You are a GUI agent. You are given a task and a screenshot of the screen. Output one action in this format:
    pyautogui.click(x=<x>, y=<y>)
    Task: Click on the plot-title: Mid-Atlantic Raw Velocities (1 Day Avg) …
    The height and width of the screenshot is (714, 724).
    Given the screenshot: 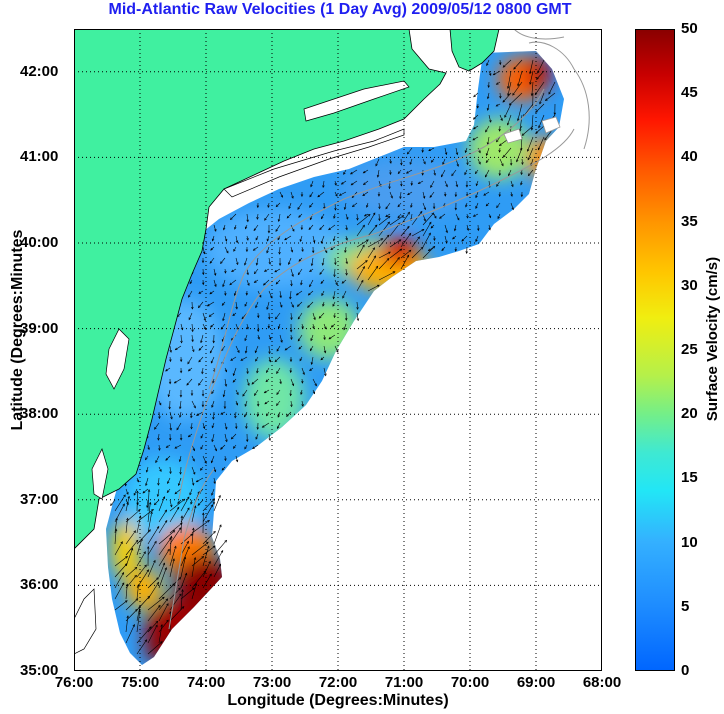 What is the action you would take?
    pyautogui.click(x=340, y=9)
    